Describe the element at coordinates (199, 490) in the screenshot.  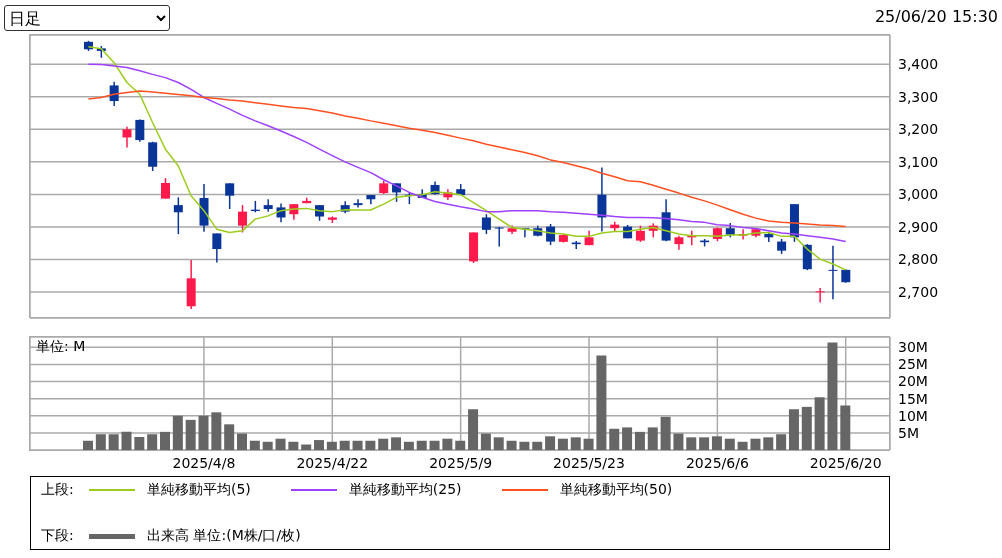
I see `legend-label: 単純移動平均(5)` at that location.